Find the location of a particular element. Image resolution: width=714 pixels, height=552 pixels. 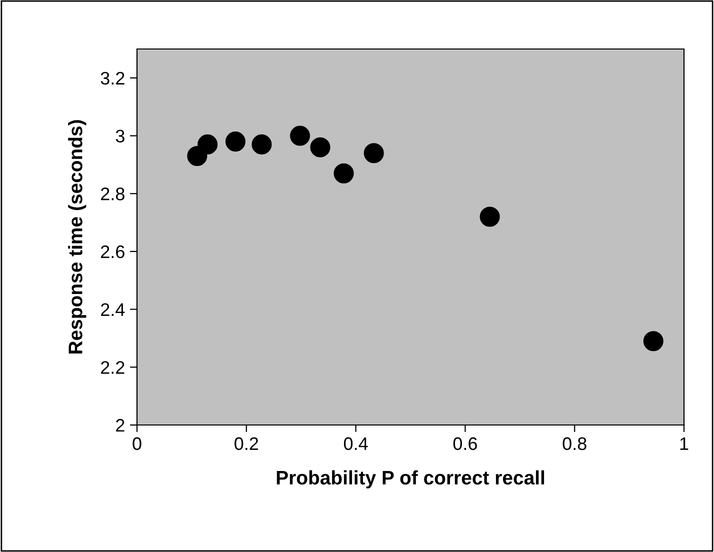

y-tick-label: 2.2 is located at coordinates (112, 367).